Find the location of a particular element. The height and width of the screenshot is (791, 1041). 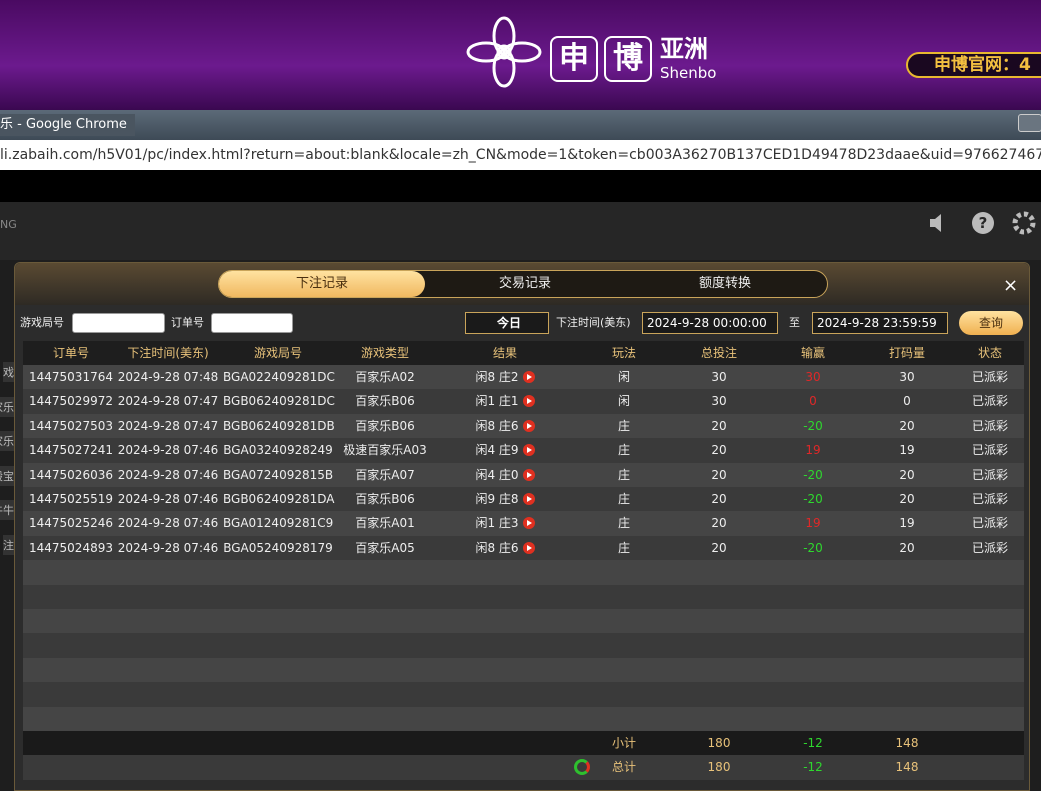

close-button: × is located at coordinates (1011, 285).